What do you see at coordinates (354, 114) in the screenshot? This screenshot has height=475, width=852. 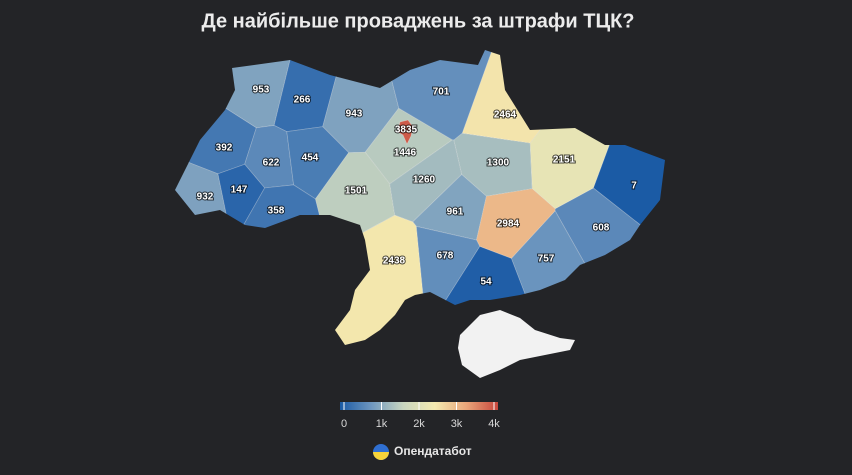 I see `region-value: 943` at bounding box center [354, 114].